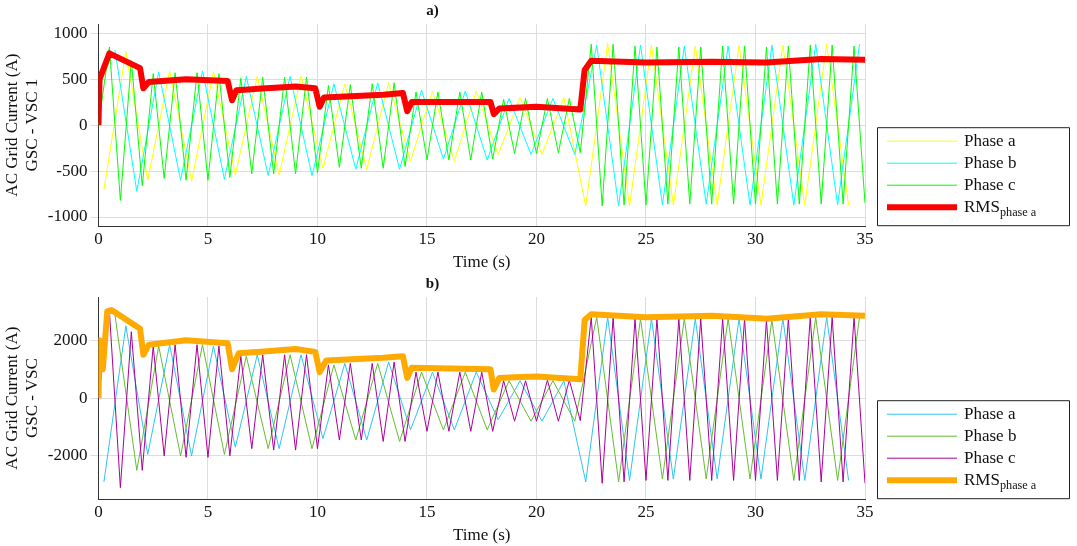 The width and height of the screenshot is (1077, 546). I want to click on y-tick-label: -1000, so click(67, 216).